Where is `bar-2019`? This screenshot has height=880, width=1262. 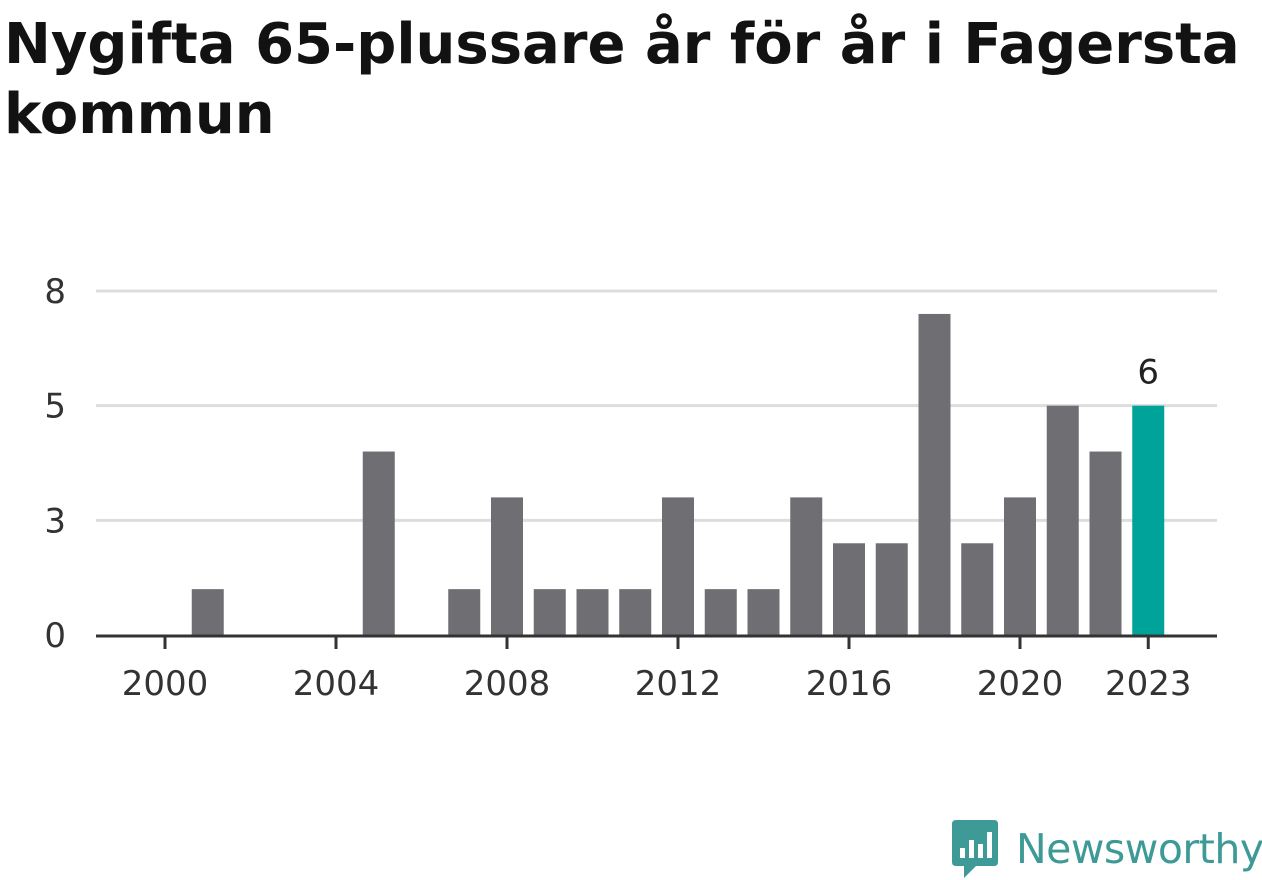 bar-2019 is located at coordinates (977, 589).